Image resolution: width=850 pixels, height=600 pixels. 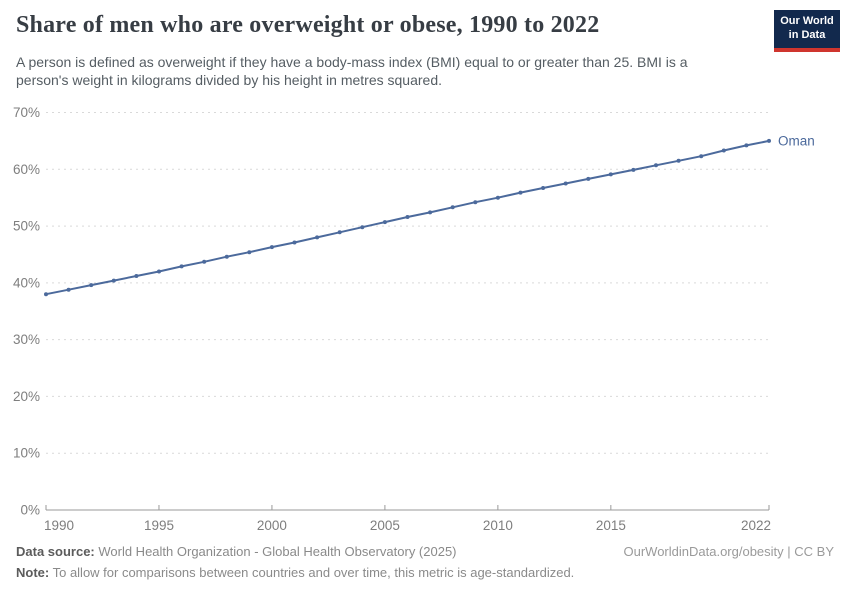 What do you see at coordinates (33, 572) in the screenshot?
I see `note-label: Note:` at bounding box center [33, 572].